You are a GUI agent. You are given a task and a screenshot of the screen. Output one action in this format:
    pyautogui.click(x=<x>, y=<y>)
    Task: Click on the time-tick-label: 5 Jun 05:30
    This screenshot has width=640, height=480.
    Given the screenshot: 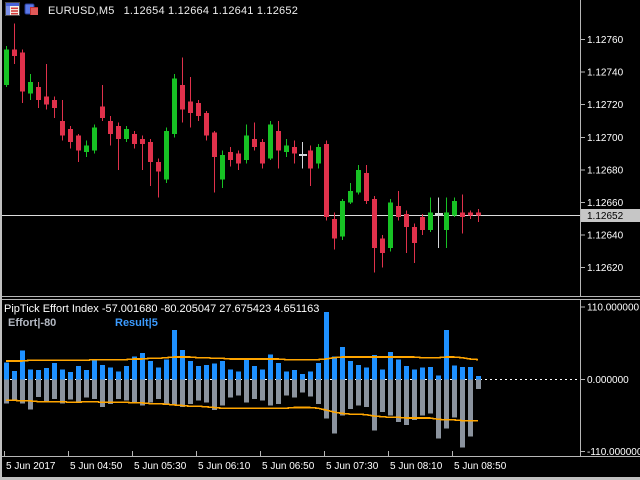 What is the action you would take?
    pyautogui.click(x=160, y=466)
    